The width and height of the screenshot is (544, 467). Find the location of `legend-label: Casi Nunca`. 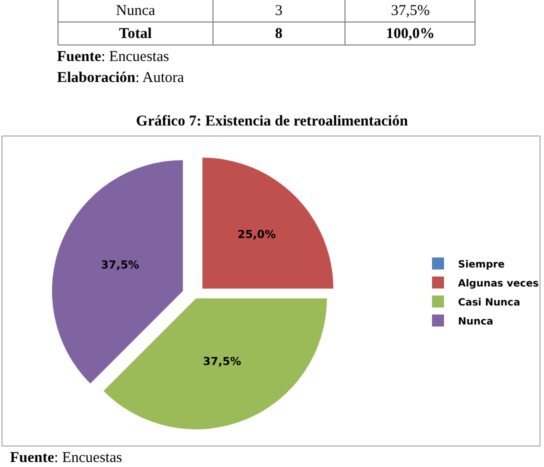

legend-label: Casi Nunca is located at coordinates (489, 302).